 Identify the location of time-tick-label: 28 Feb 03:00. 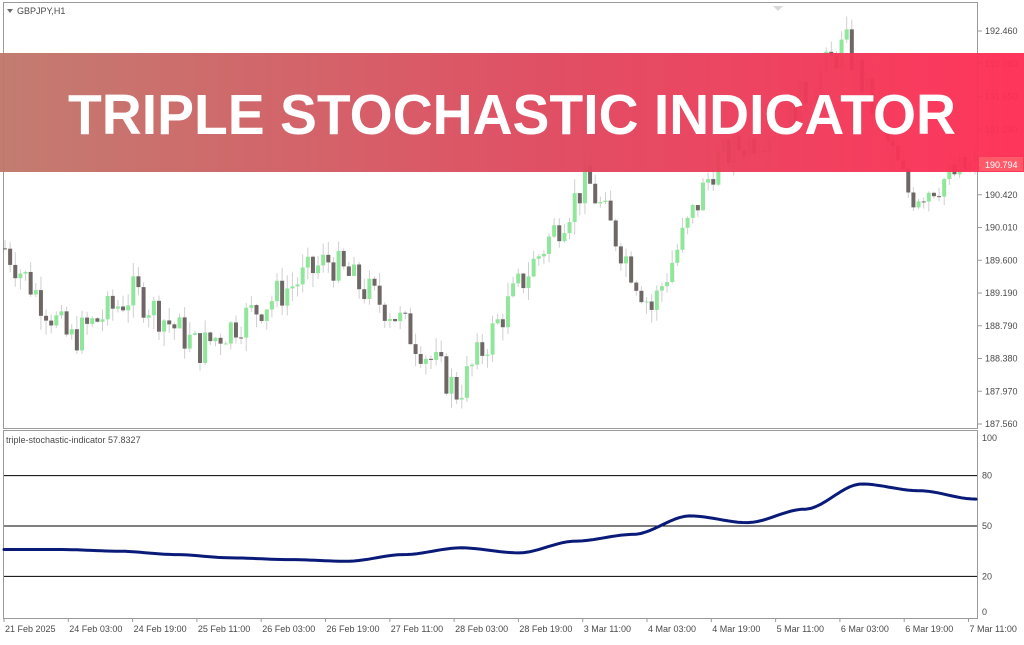
(481, 629).